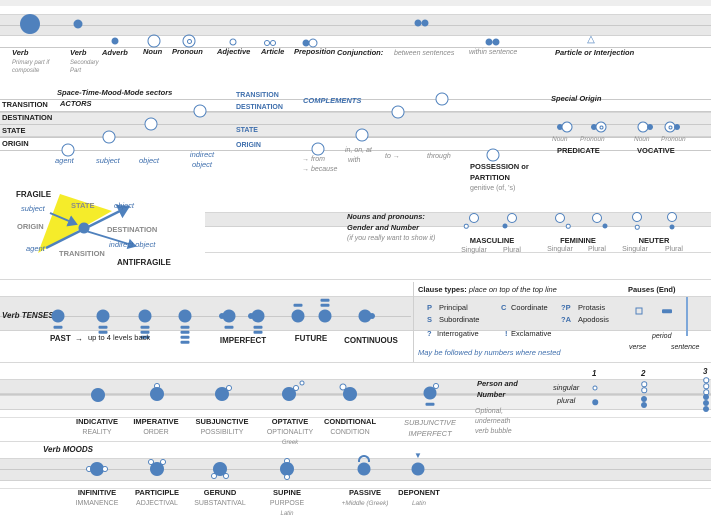 This screenshot has width=711, height=525. What do you see at coordinates (156, 421) in the screenshot?
I see `imperative-label: IMPERATIVE` at bounding box center [156, 421].